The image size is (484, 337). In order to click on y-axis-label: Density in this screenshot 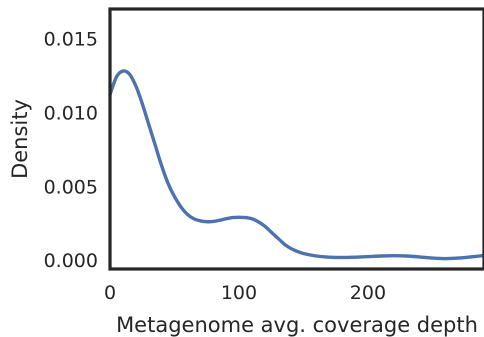, I will do `click(20, 139)`.